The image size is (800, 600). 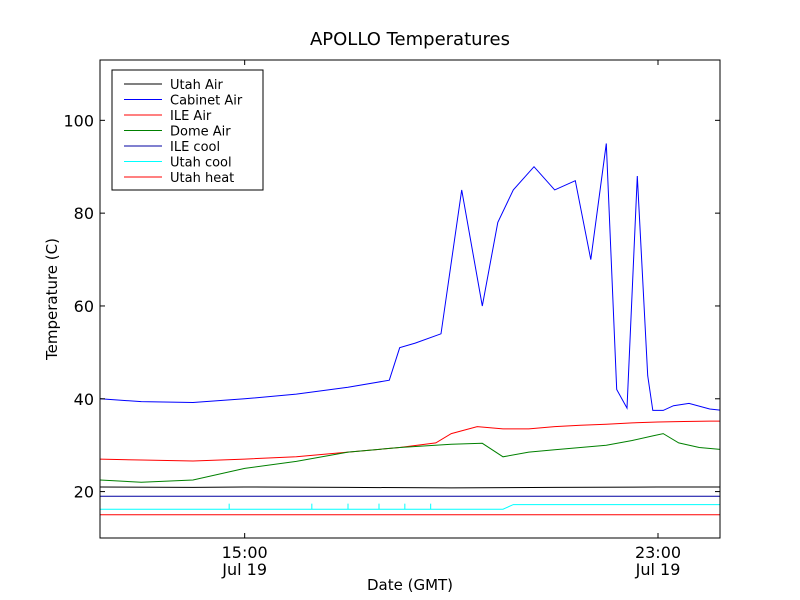 I want to click on series-line-dome-air, so click(x=410, y=458).